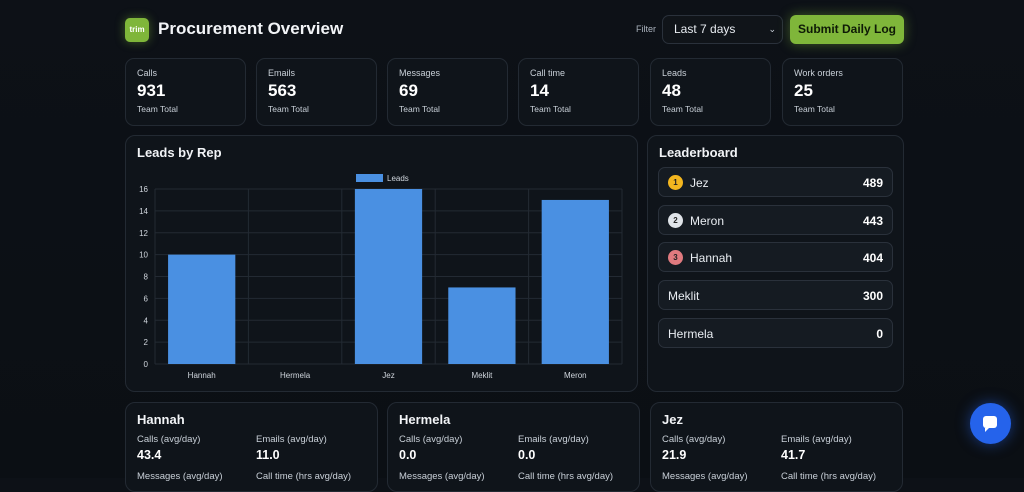 This screenshot has height=492, width=1024. Describe the element at coordinates (185, 92) in the screenshot. I see `stat-card-calls: Calls 931 Team Total` at that location.